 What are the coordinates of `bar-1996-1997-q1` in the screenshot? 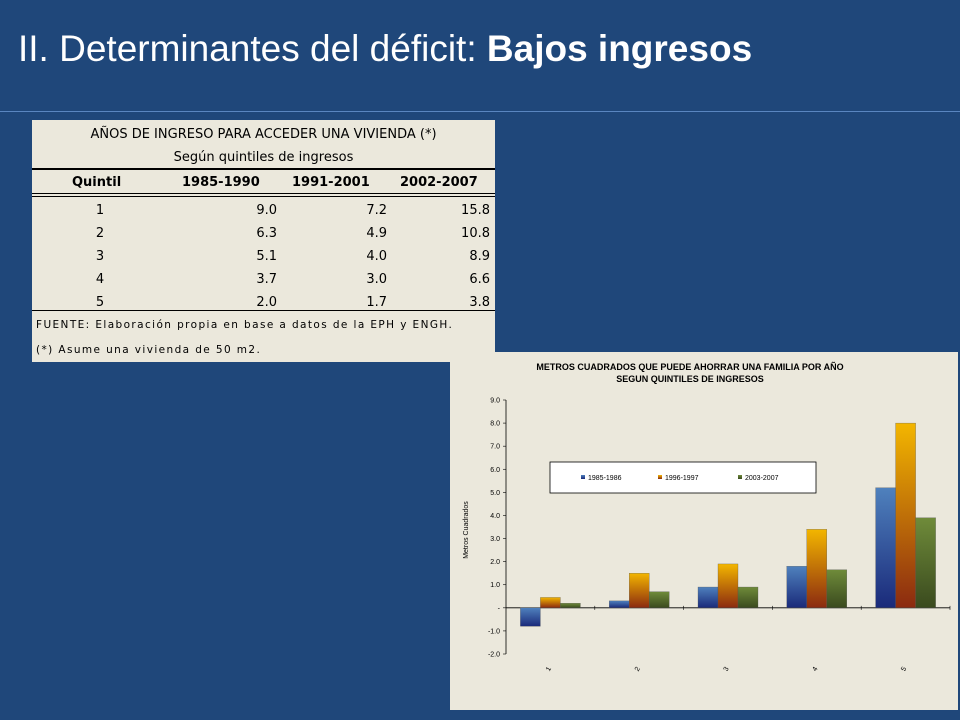 It's located at (550, 602).